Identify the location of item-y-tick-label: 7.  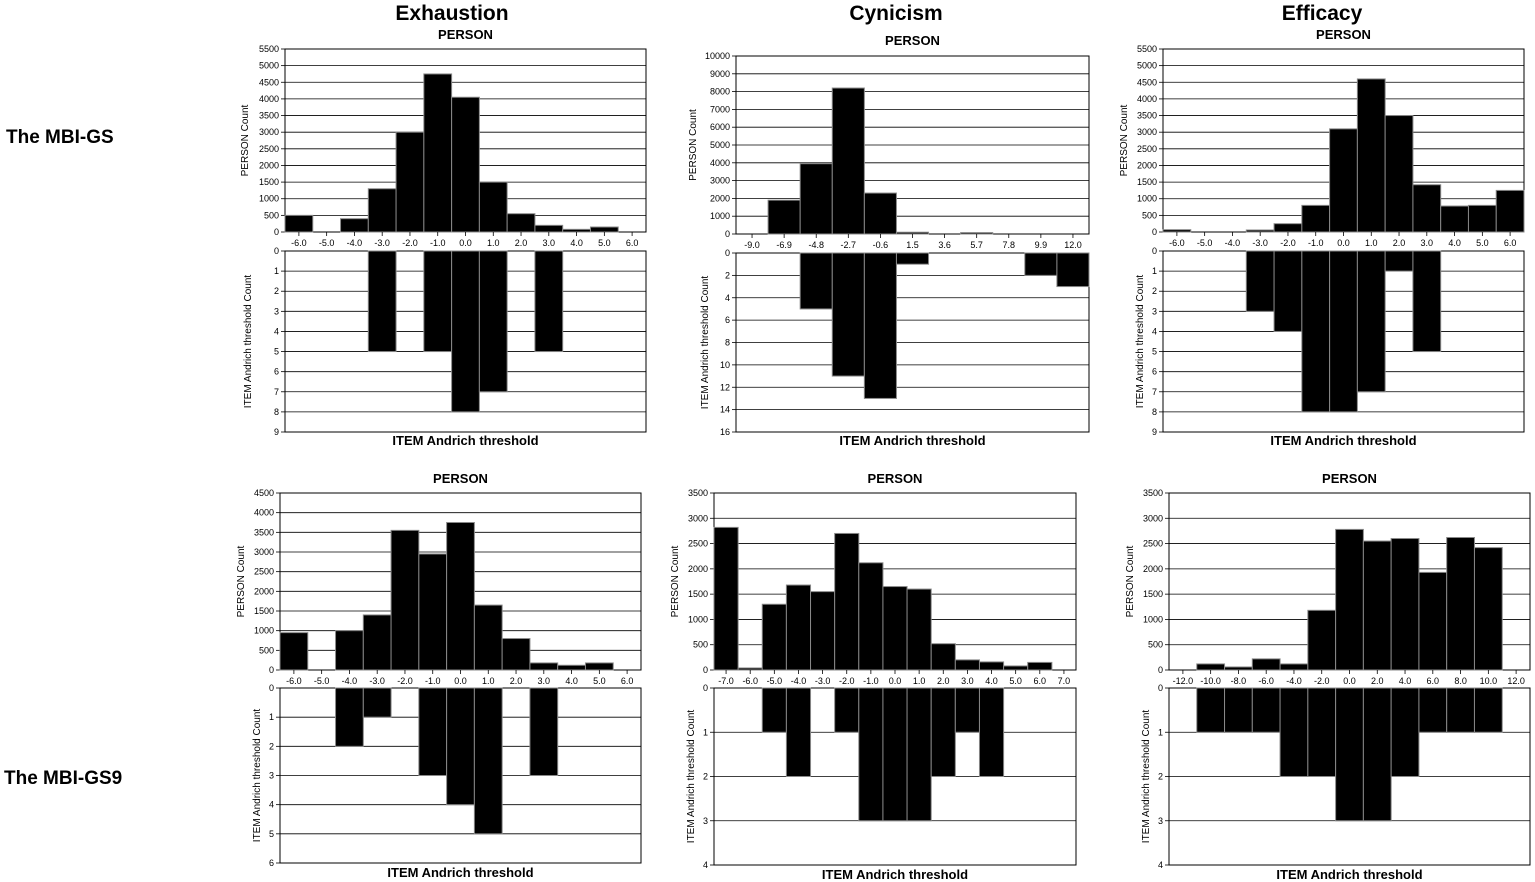
(276, 392).